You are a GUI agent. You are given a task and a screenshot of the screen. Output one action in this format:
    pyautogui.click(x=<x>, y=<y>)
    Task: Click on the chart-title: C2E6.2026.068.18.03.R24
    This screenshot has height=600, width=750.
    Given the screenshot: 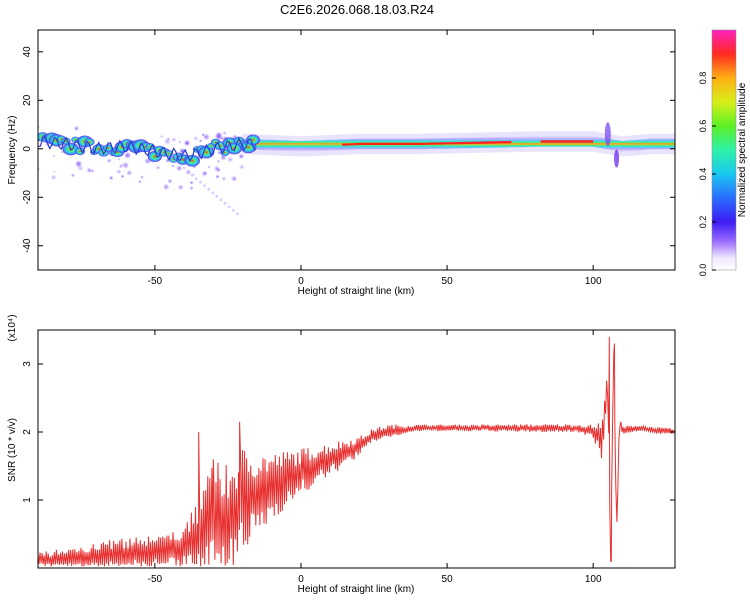 What is the action you would take?
    pyautogui.click(x=357, y=9)
    